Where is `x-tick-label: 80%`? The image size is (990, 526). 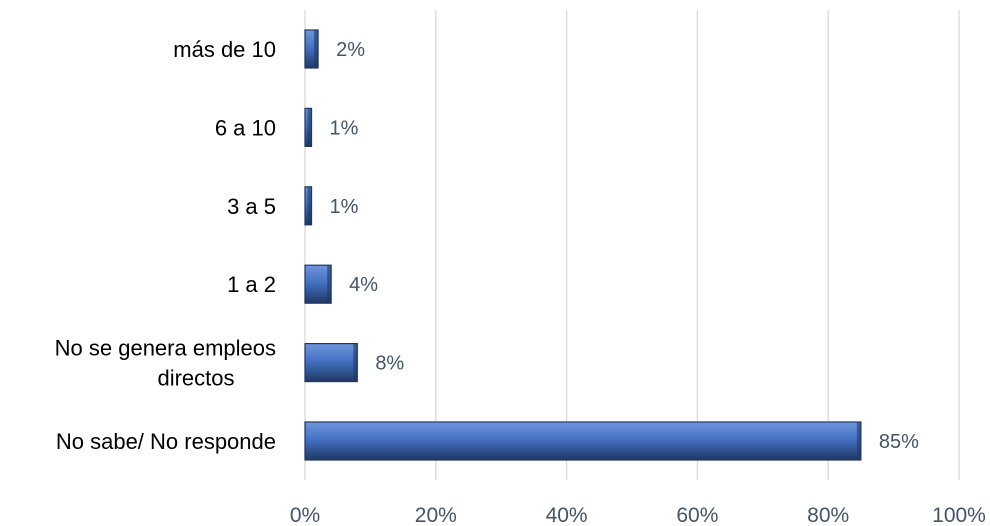
x-tick-label: 80% is located at coordinates (828, 515).